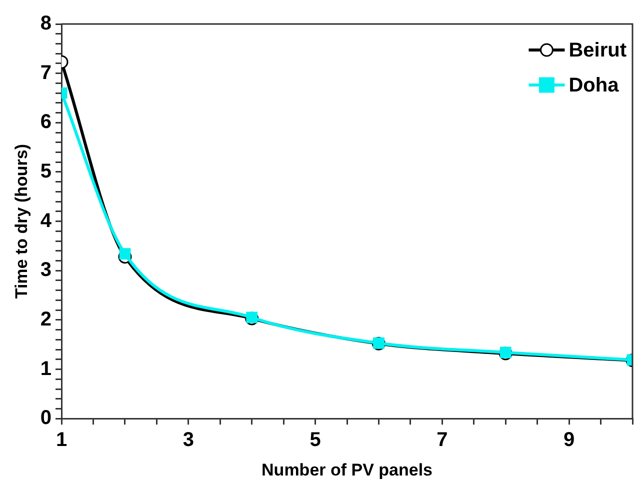 Image resolution: width=641 pixels, height=493 pixels. I want to click on legend-label: Doha, so click(594, 85).